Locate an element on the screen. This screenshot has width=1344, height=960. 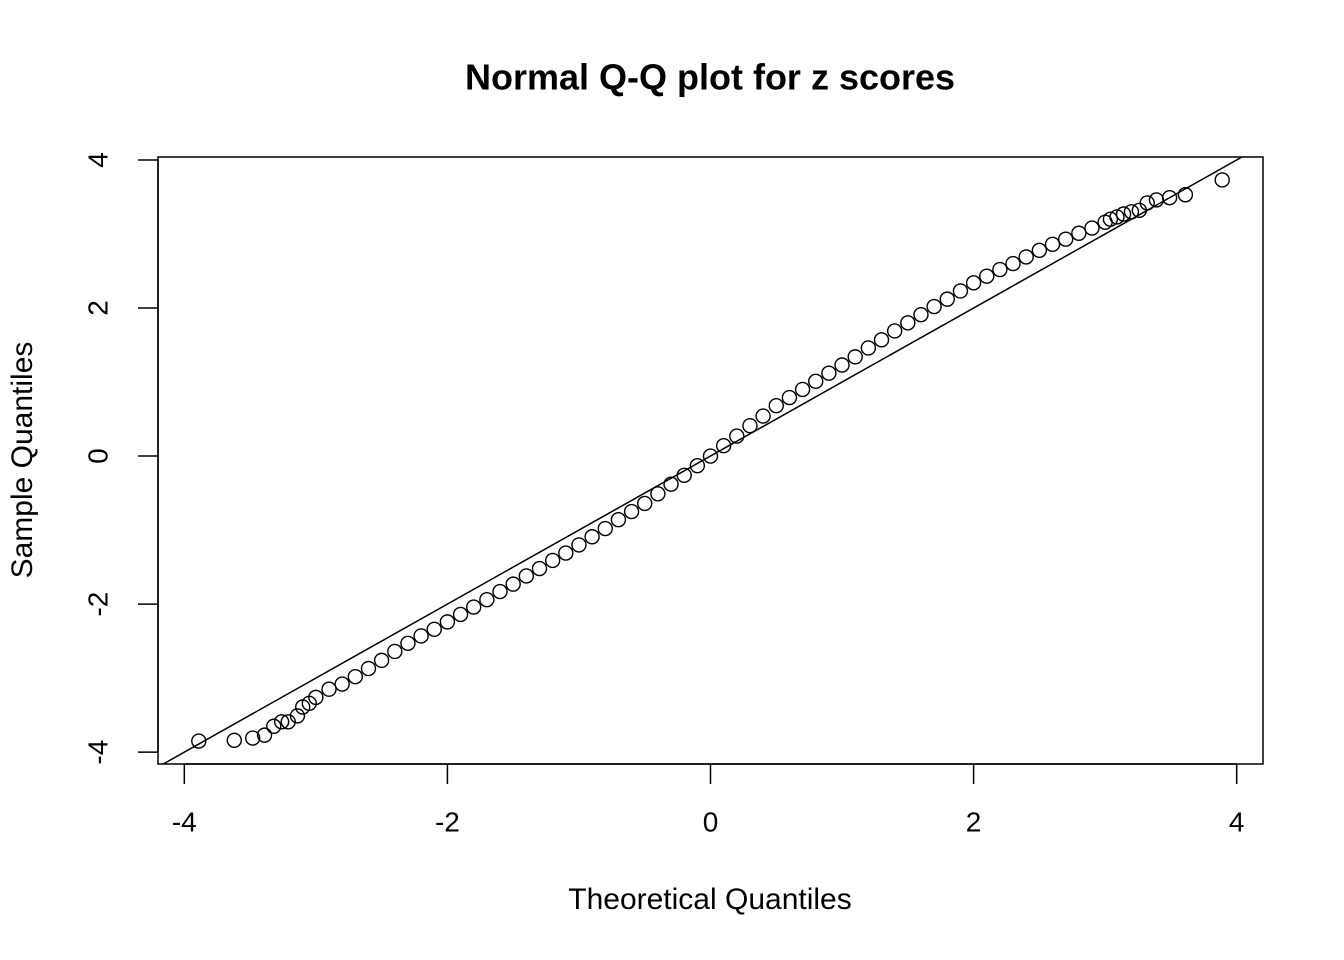
x-tick-label: -2 is located at coordinates (447, 821).